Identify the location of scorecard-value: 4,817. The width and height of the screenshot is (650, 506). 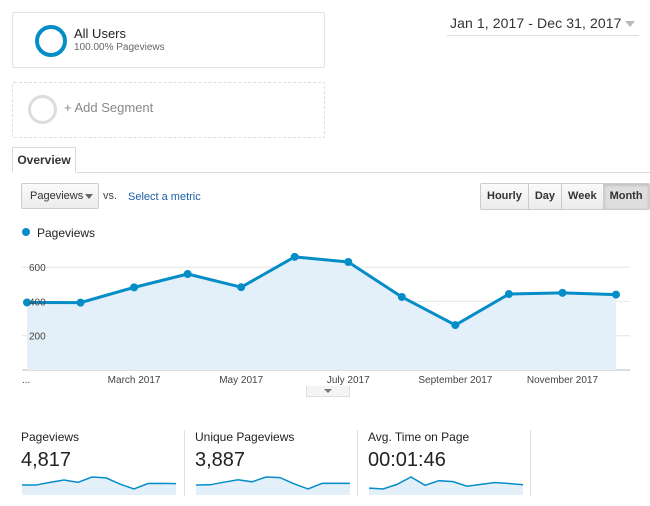
(46, 460).